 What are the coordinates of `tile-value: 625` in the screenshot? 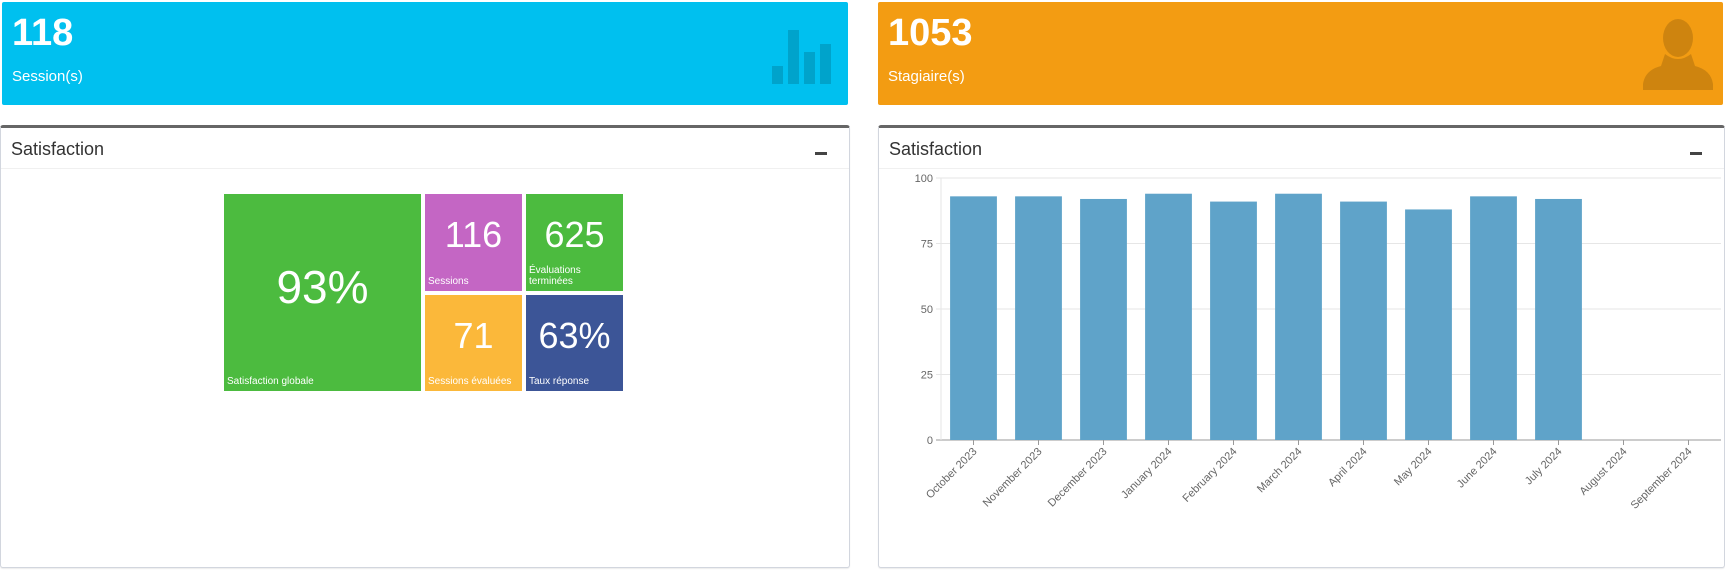 It's located at (574, 234).